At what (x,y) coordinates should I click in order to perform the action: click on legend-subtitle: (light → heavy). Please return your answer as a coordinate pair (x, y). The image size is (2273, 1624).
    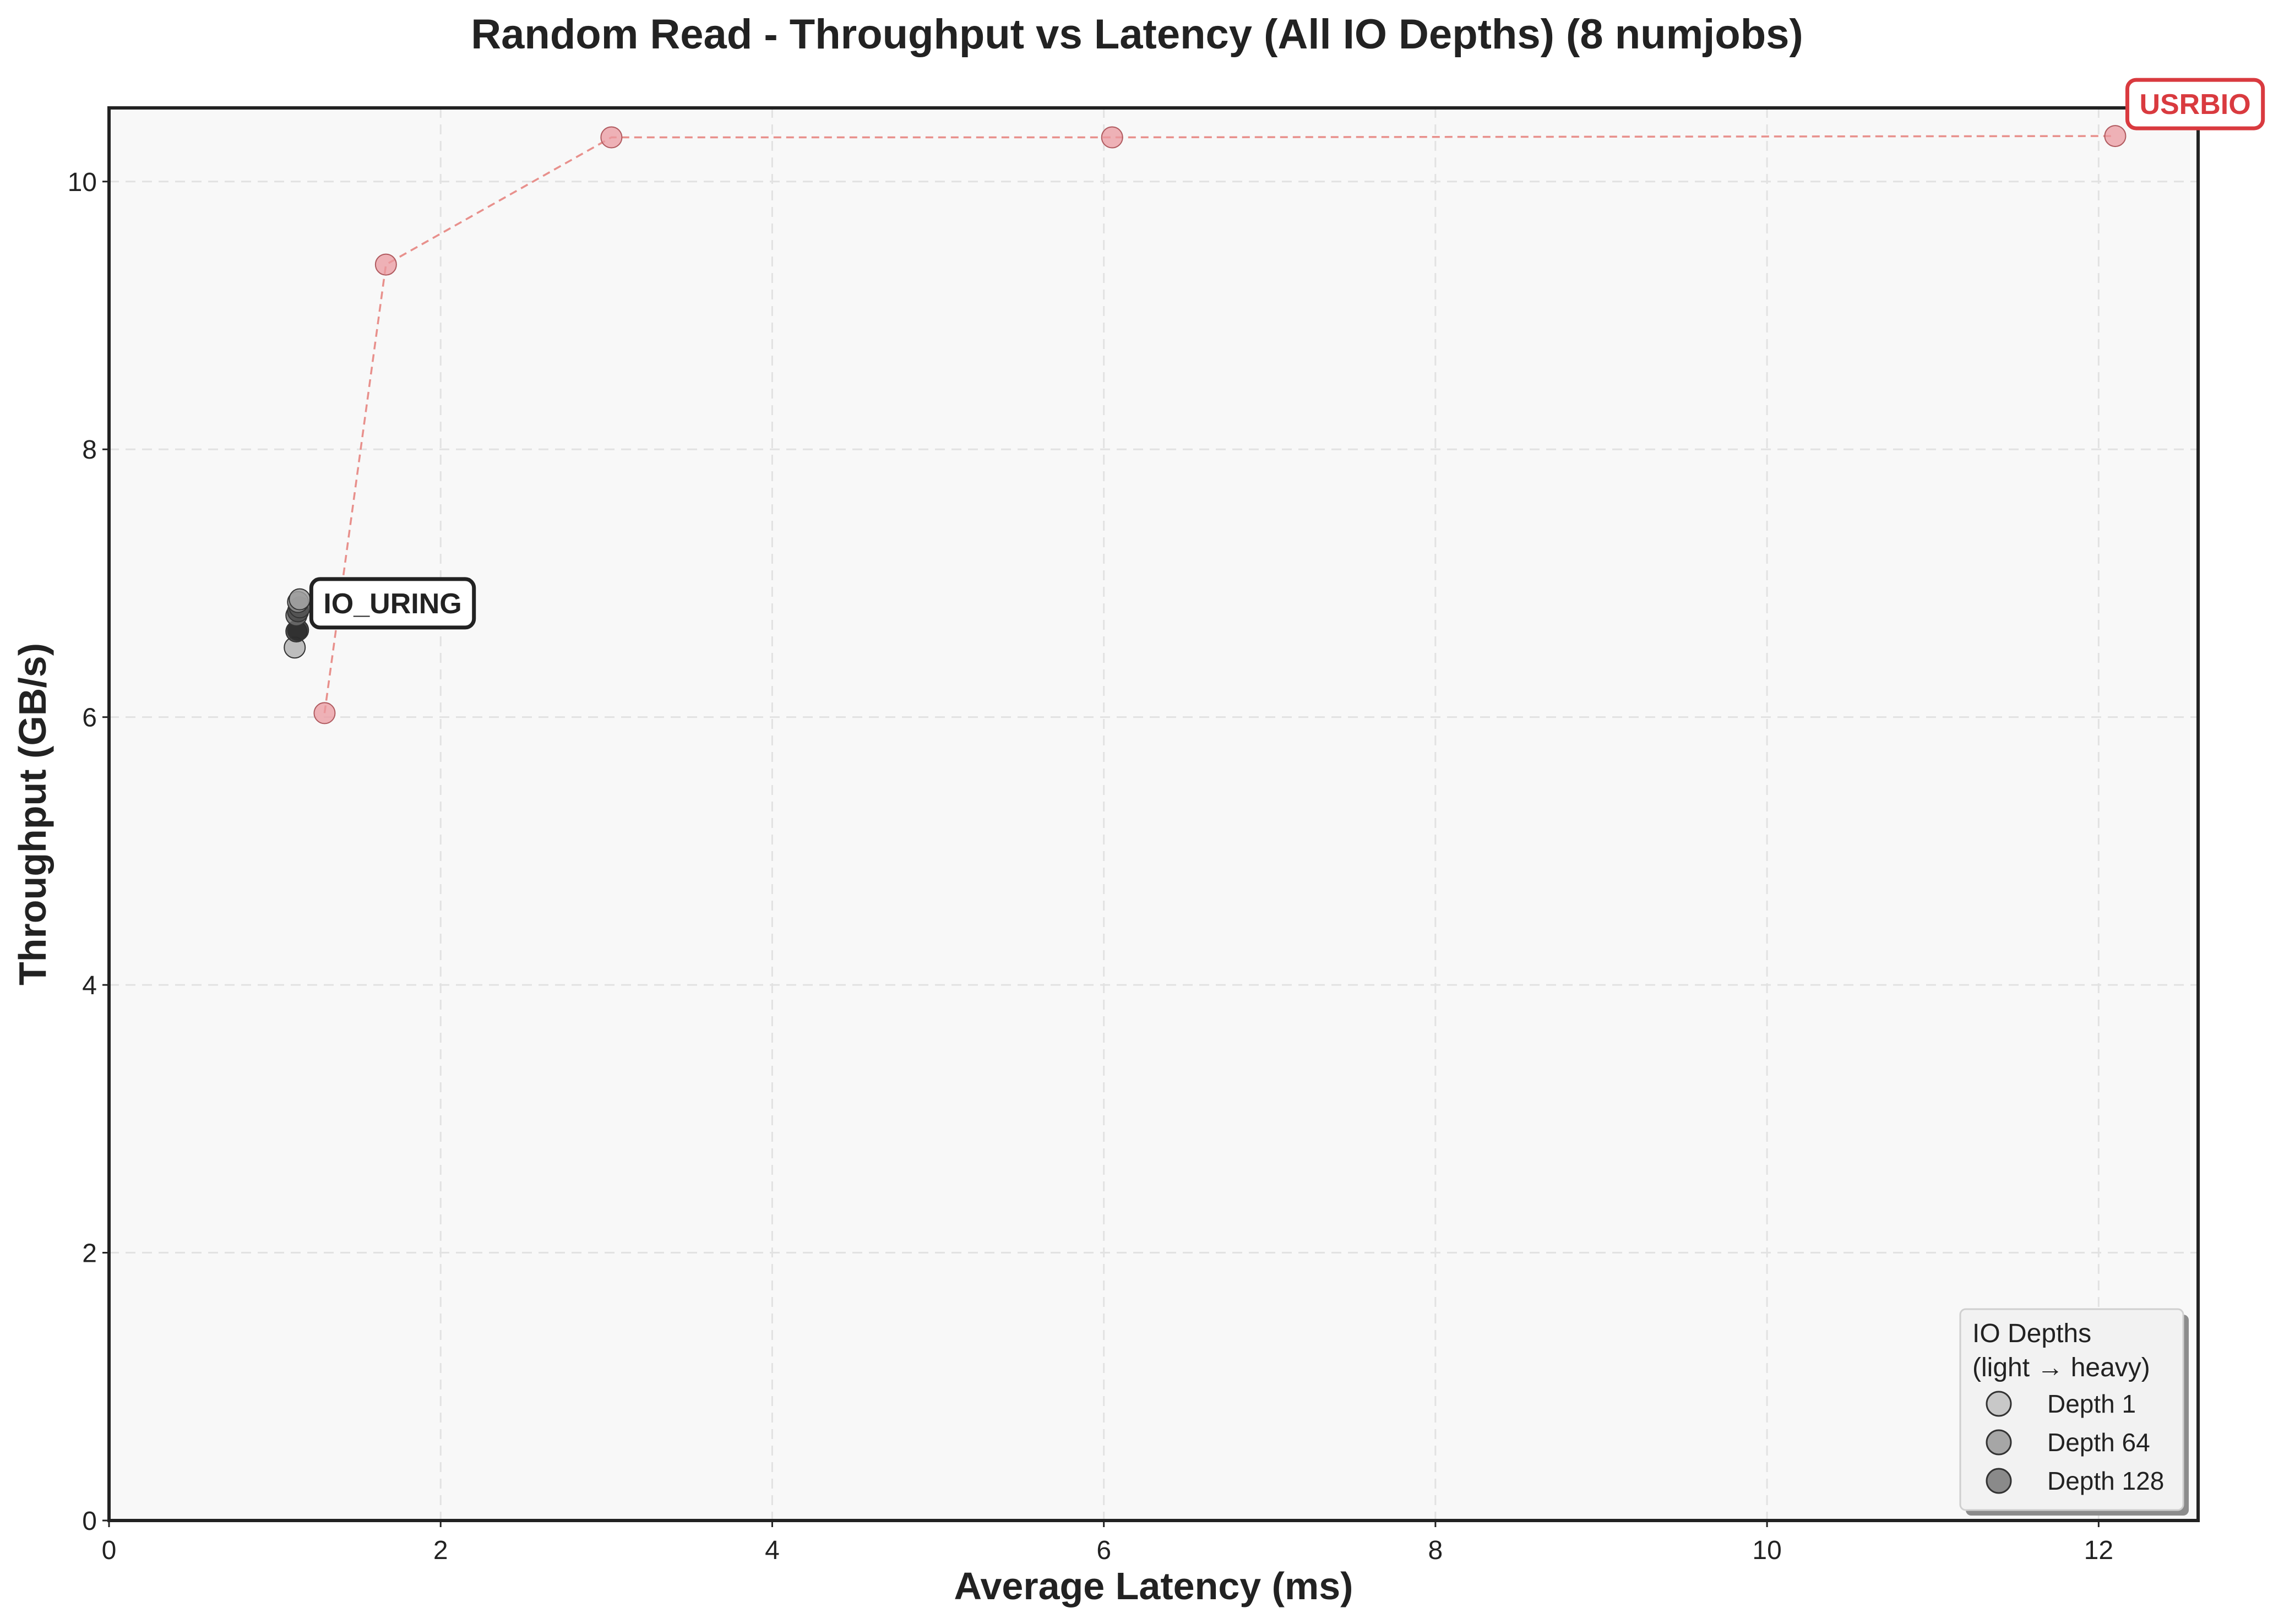
    Looking at the image, I should click on (2061, 1367).